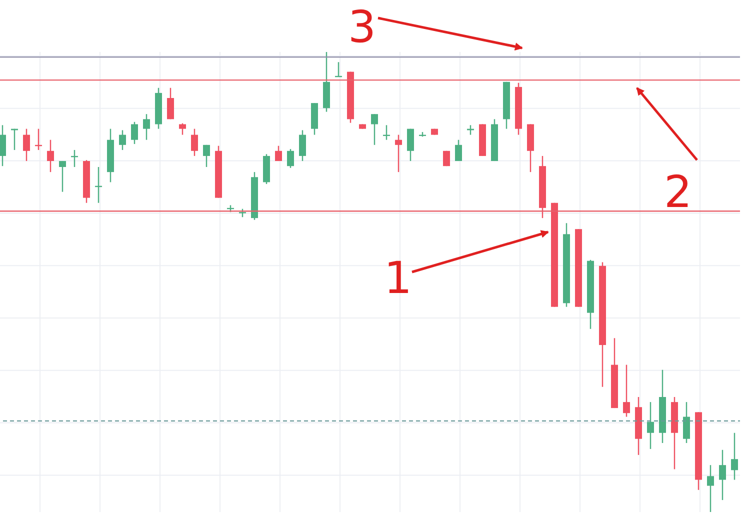 This screenshot has width=743, height=514. What do you see at coordinates (398, 278) in the screenshot?
I see `annotation: 1` at bounding box center [398, 278].